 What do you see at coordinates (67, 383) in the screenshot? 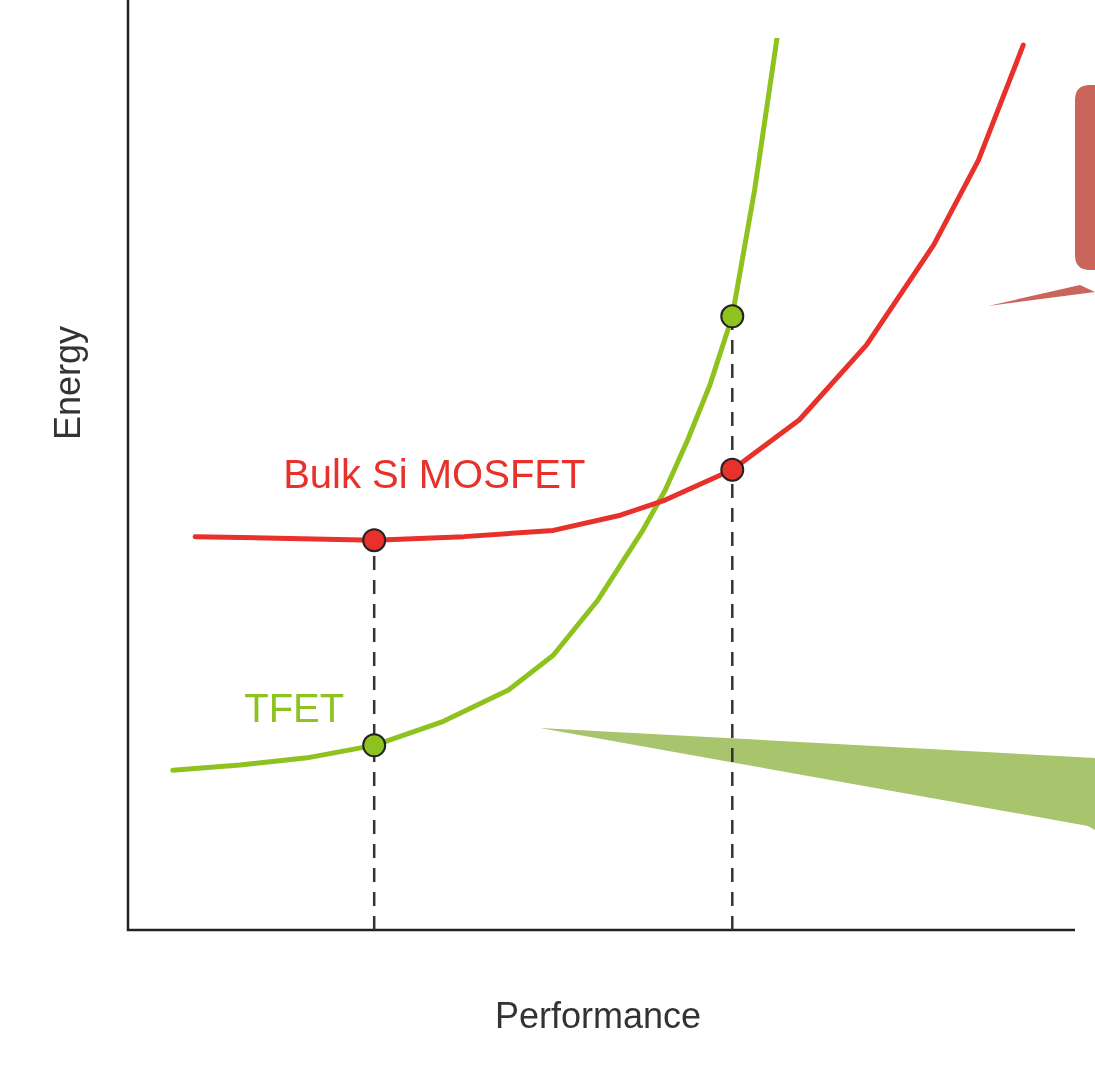
I see `y-axis-title: Energy` at bounding box center [67, 383].